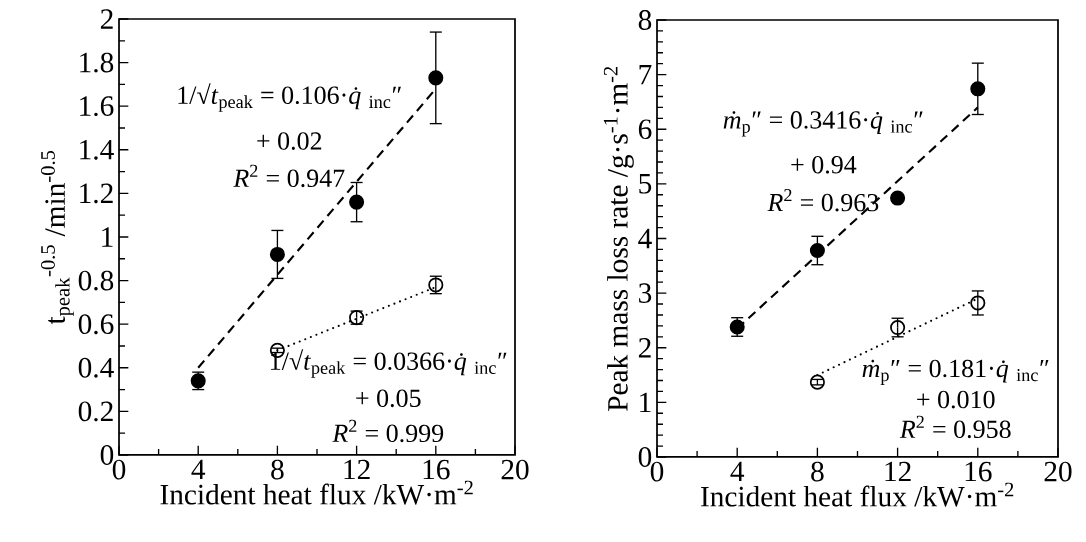 This screenshot has width=1086, height=542. I want to click on annotation: + 0.94, so click(824, 164).